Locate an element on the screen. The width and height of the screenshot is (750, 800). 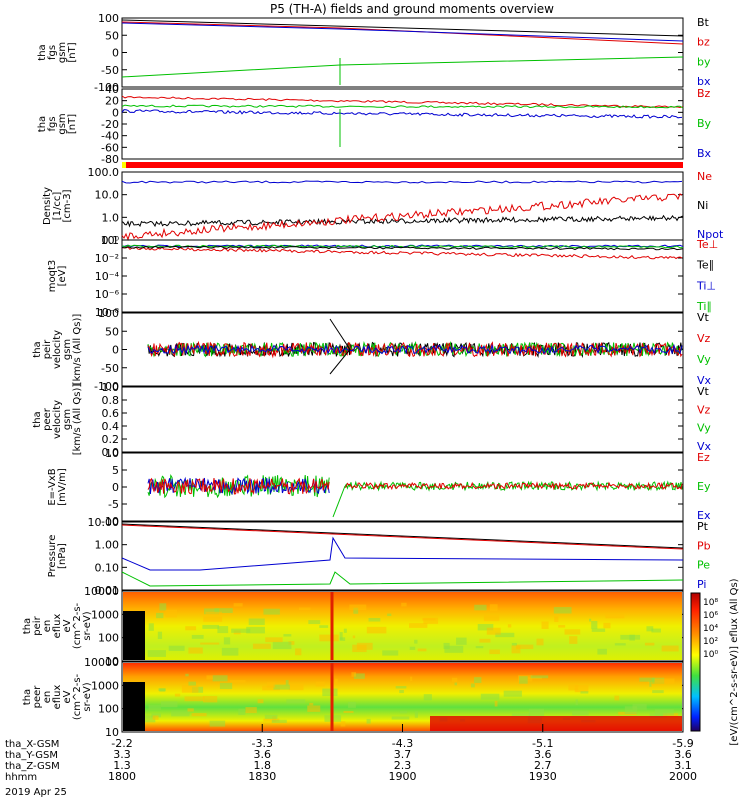
x-tick-label: 1930 is located at coordinates (543, 776).